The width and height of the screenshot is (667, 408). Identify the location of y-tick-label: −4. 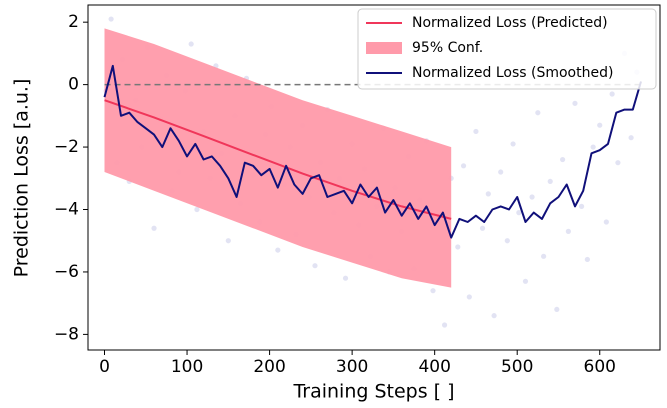
(66, 210).